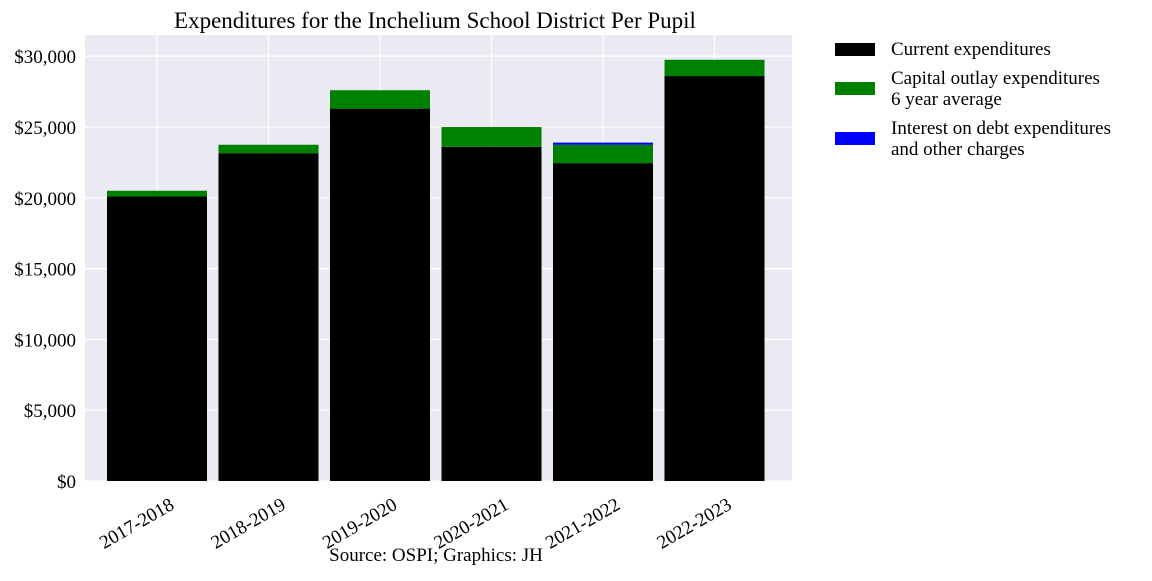 Image resolution: width=1152 pixels, height=581 pixels. Describe the element at coordinates (45, 128) in the screenshot. I see `y-tick-label: $25,000` at that location.